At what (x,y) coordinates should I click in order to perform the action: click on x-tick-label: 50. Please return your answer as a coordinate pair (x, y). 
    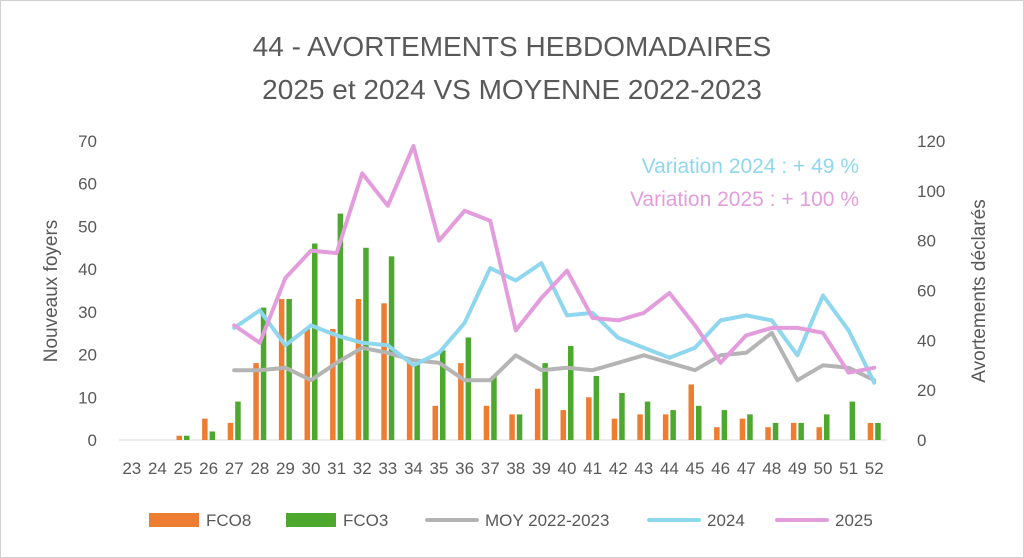
    Looking at the image, I should click on (823, 468).